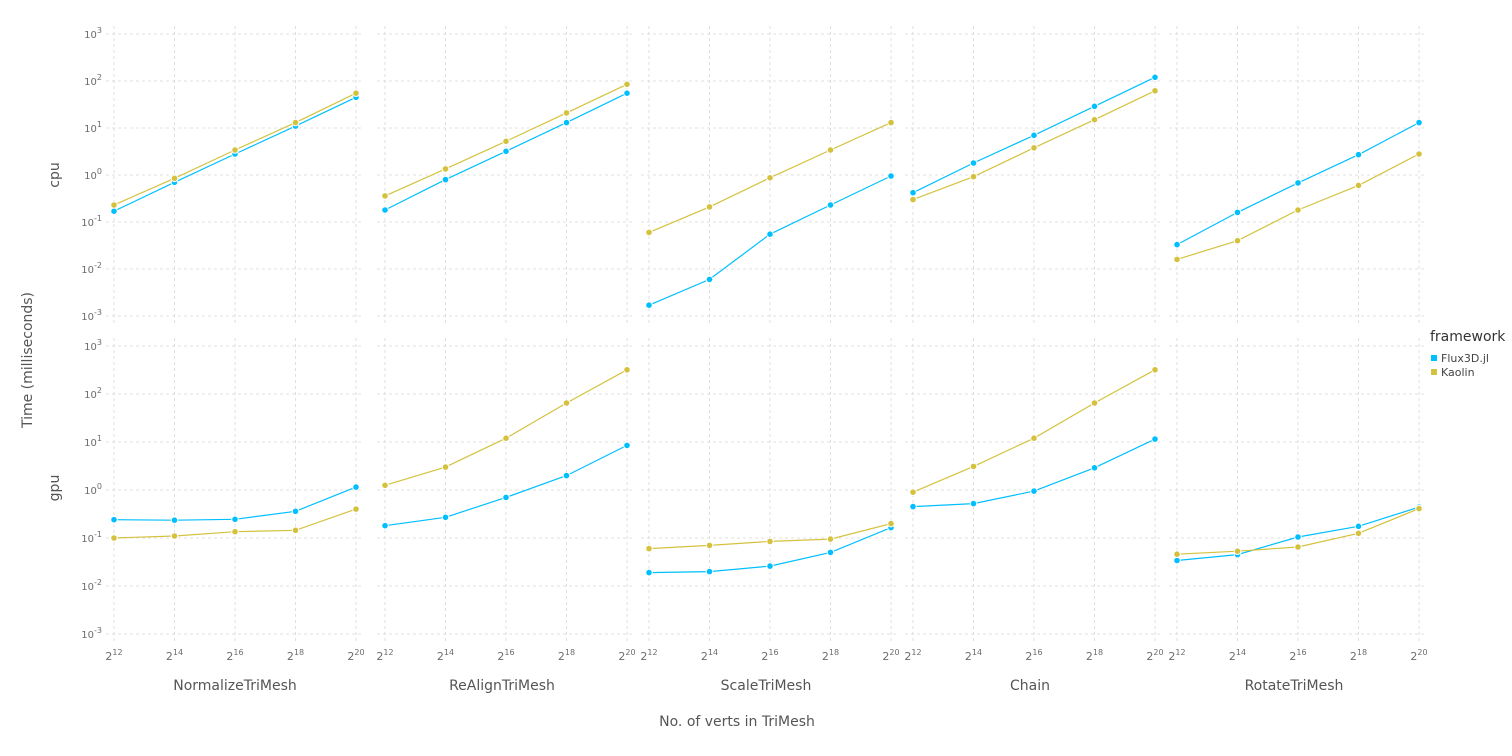 The height and width of the screenshot is (756, 1512). I want to click on panel-cpu-chain, so click(1034, 138).